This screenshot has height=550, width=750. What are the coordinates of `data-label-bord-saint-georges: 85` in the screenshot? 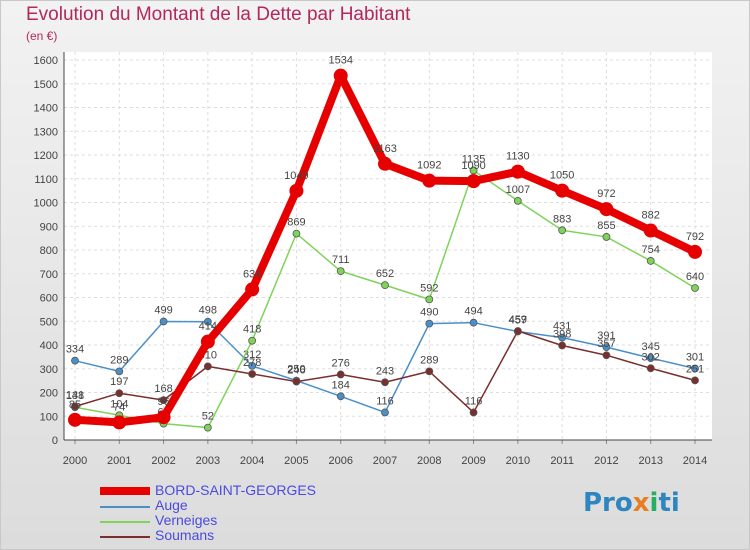 It's located at (75, 405).